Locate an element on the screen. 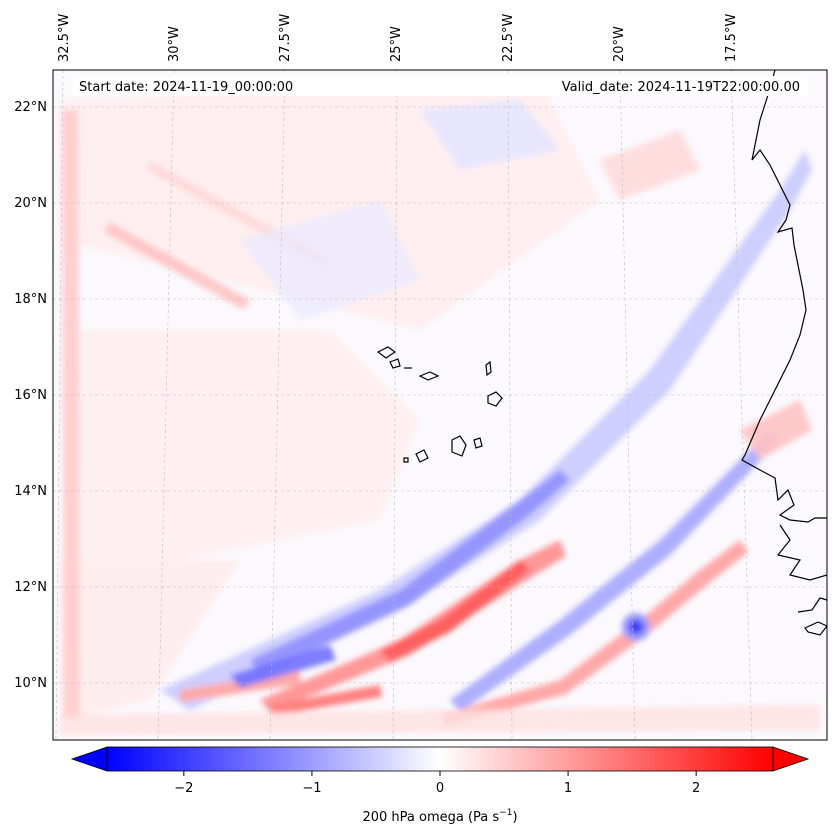 This screenshot has width=837, height=839. colorbar-tick-label: 2 is located at coordinates (696, 788).